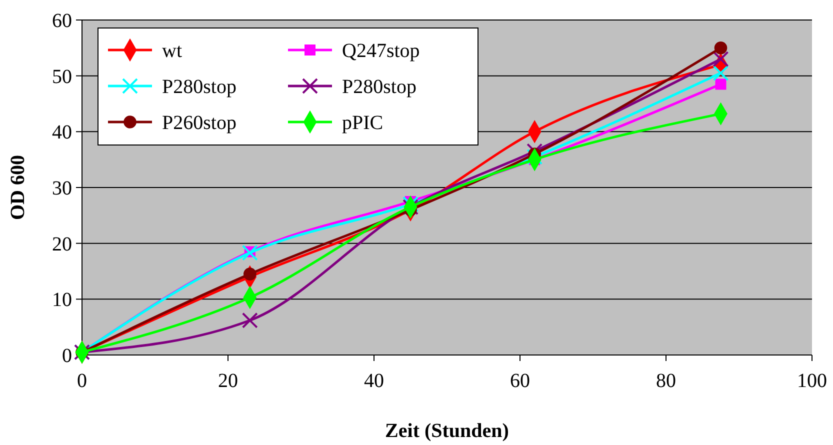 The height and width of the screenshot is (445, 833). What do you see at coordinates (82, 381) in the screenshot?
I see `x-tick-label: 0` at bounding box center [82, 381].